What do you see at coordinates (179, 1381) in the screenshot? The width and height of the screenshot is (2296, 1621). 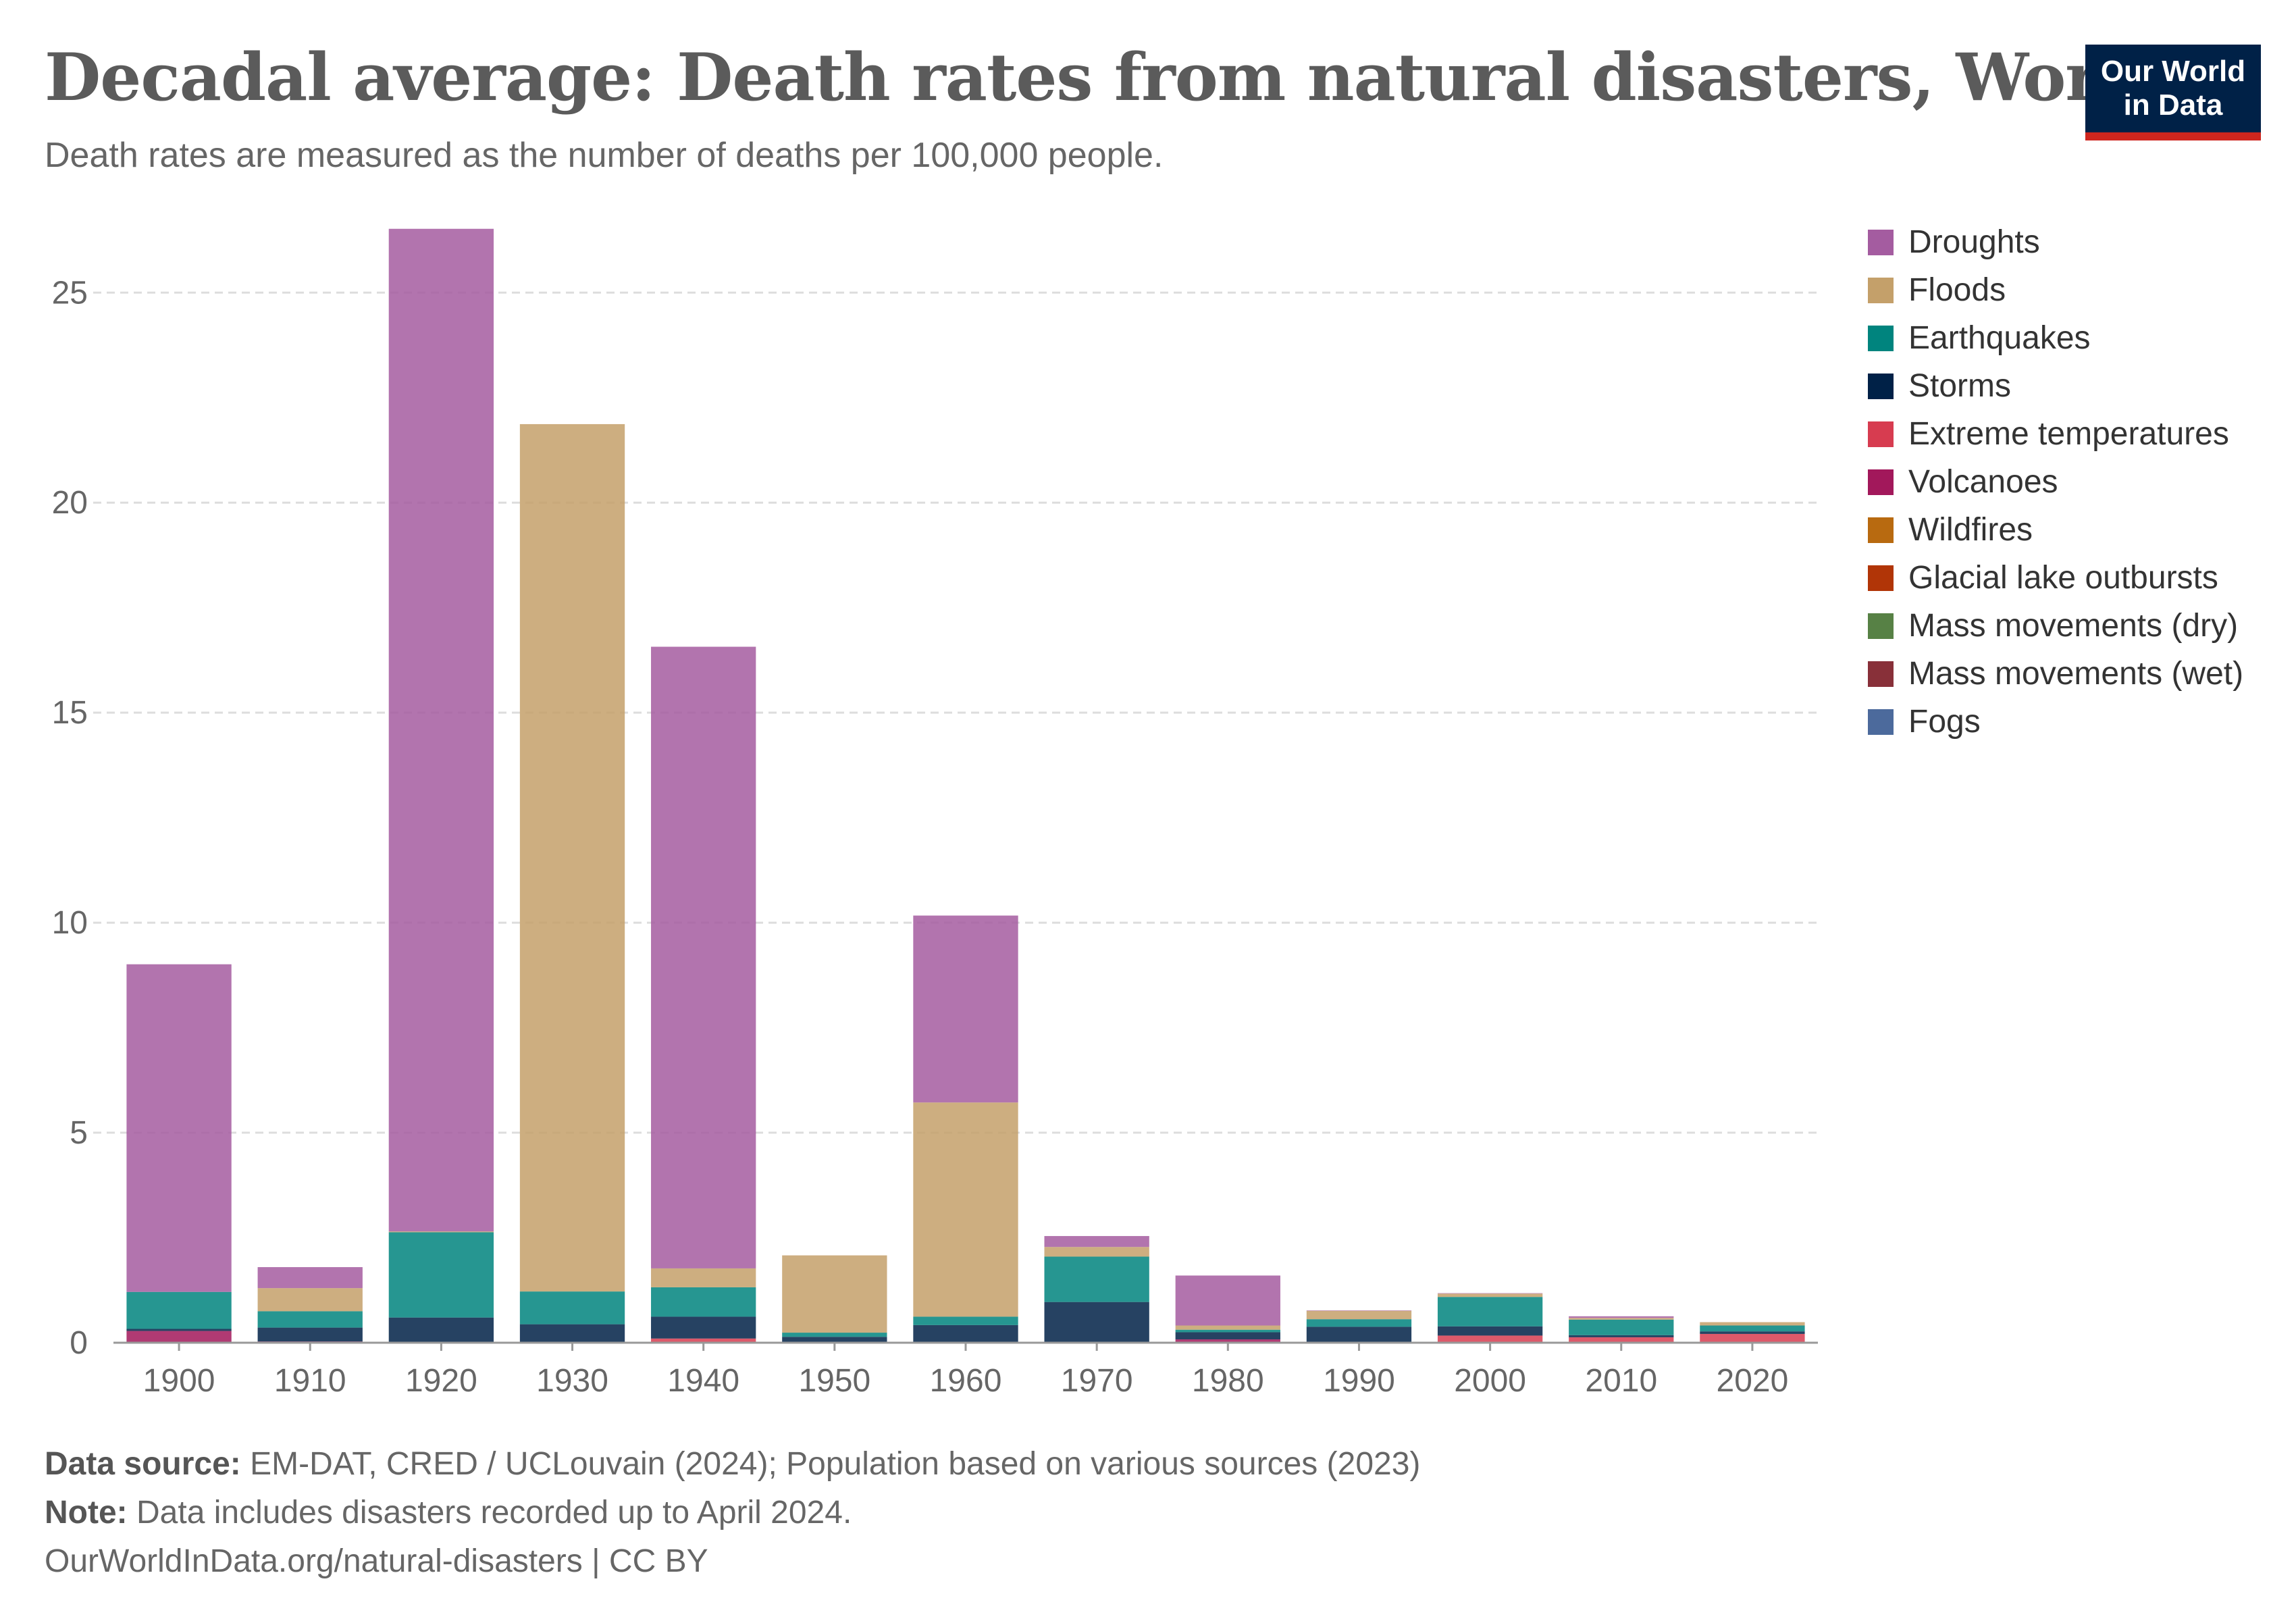 I see `x-tick-label: 1900` at bounding box center [179, 1381].